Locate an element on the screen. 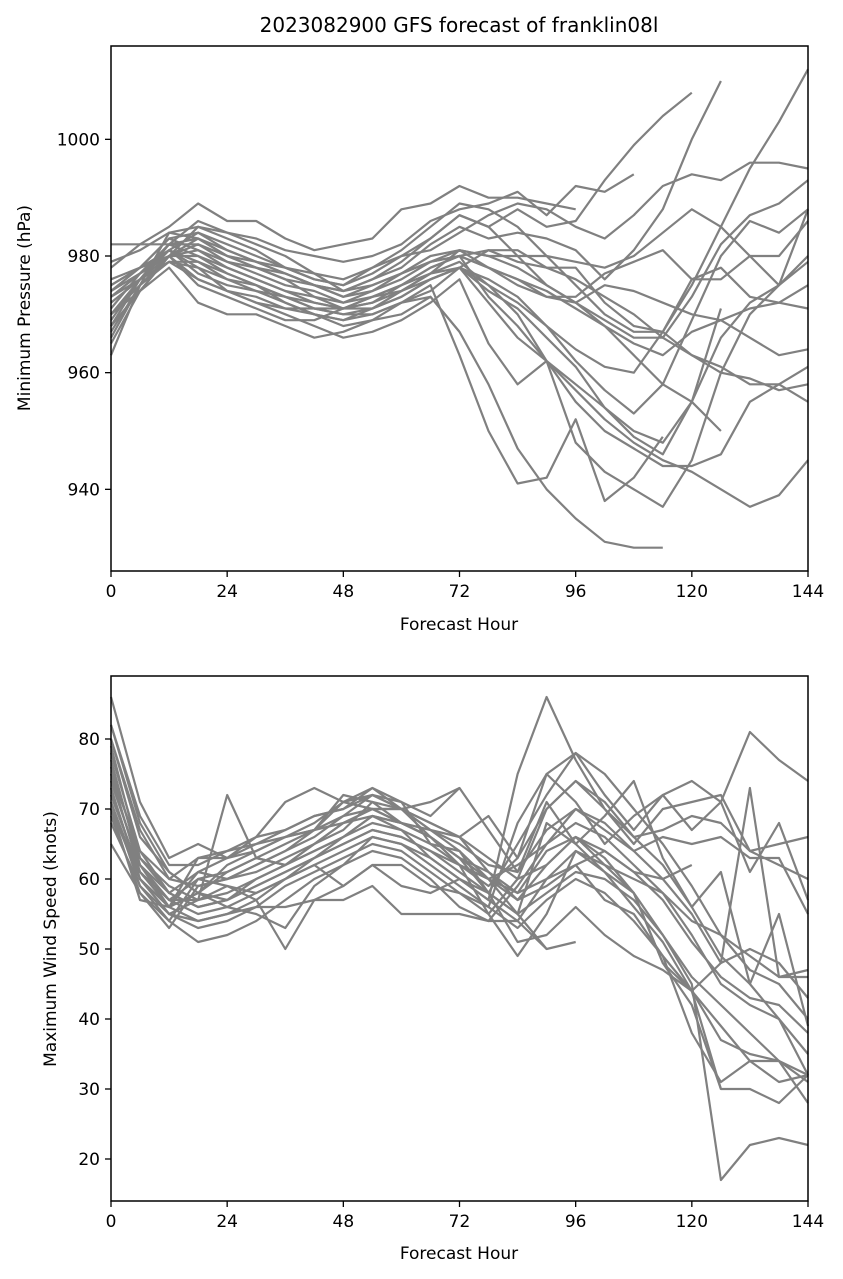 This screenshot has height=1279, width=843. pressure-y-axis-label: Minimum Pressure (hPa) is located at coordinates (25, 308).